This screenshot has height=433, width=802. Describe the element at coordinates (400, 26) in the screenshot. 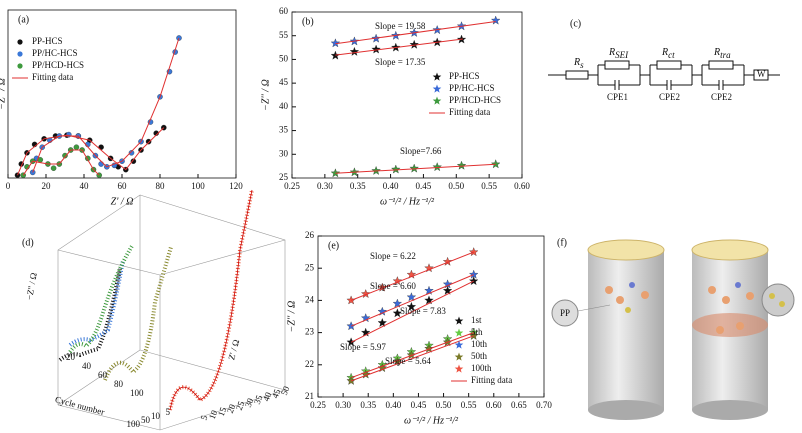

I see `annotation: Slope = 19.58` at that location.